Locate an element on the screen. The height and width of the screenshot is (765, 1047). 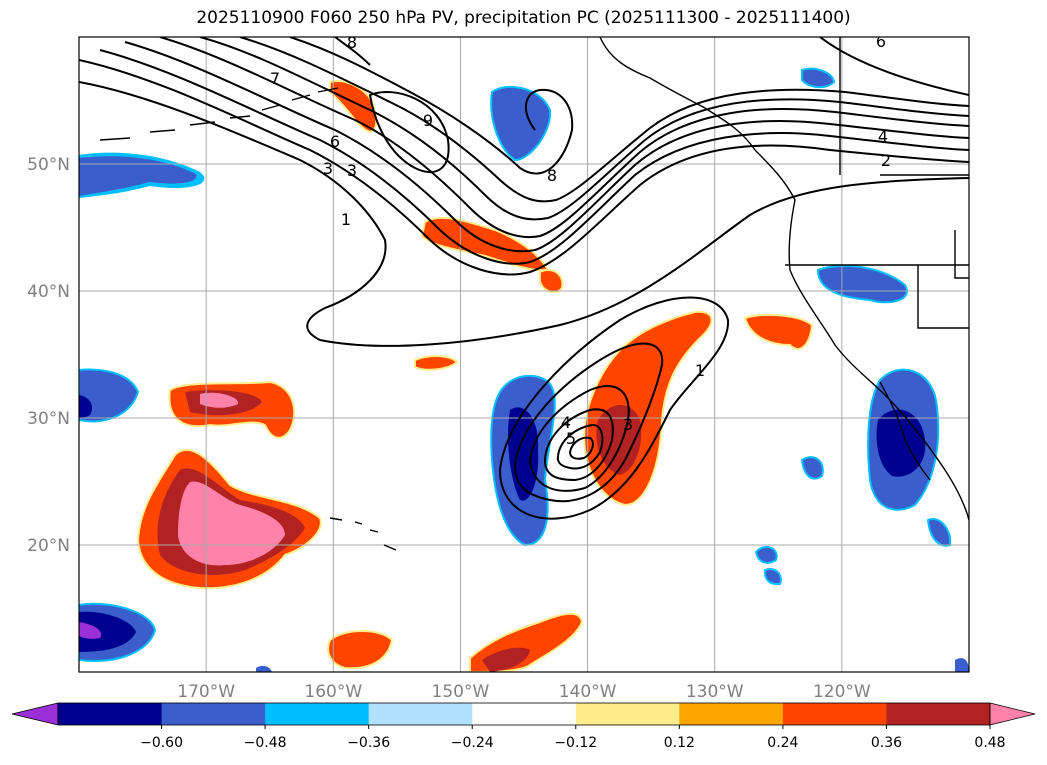
colorbar-tick-label: 0.48 is located at coordinates (989, 743).